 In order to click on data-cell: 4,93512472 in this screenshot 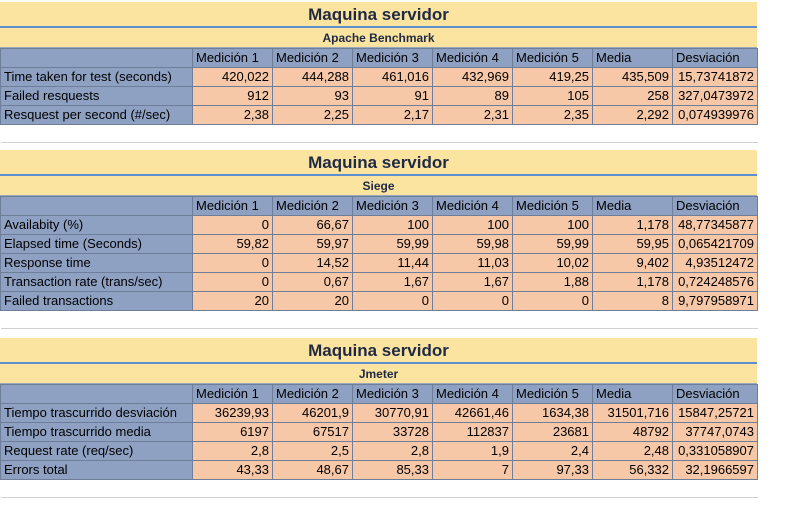, I will do `click(715, 263)`.